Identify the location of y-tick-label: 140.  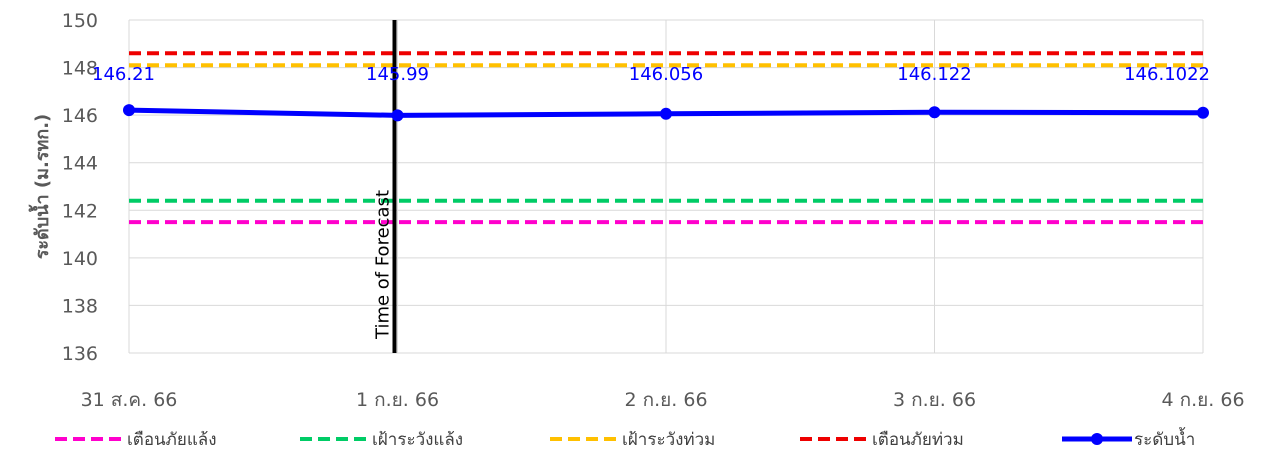
(80, 259).